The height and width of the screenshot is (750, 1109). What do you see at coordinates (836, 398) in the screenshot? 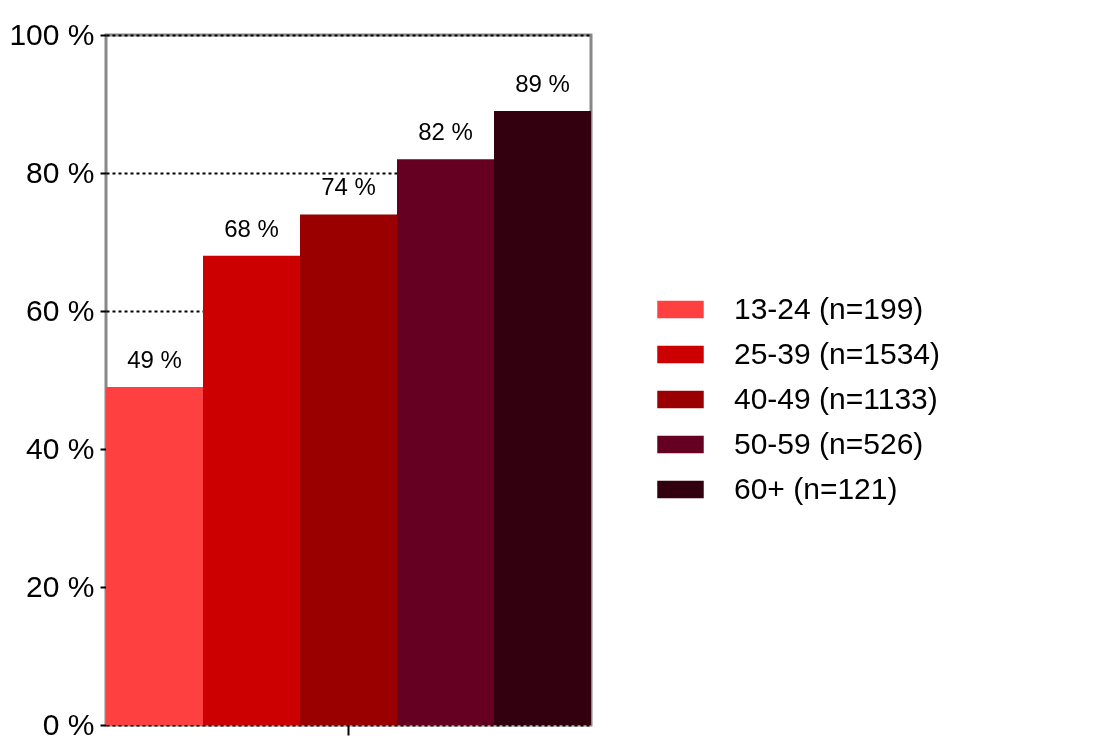
I see `legend-label: 40-49 (n=1133)` at bounding box center [836, 398].